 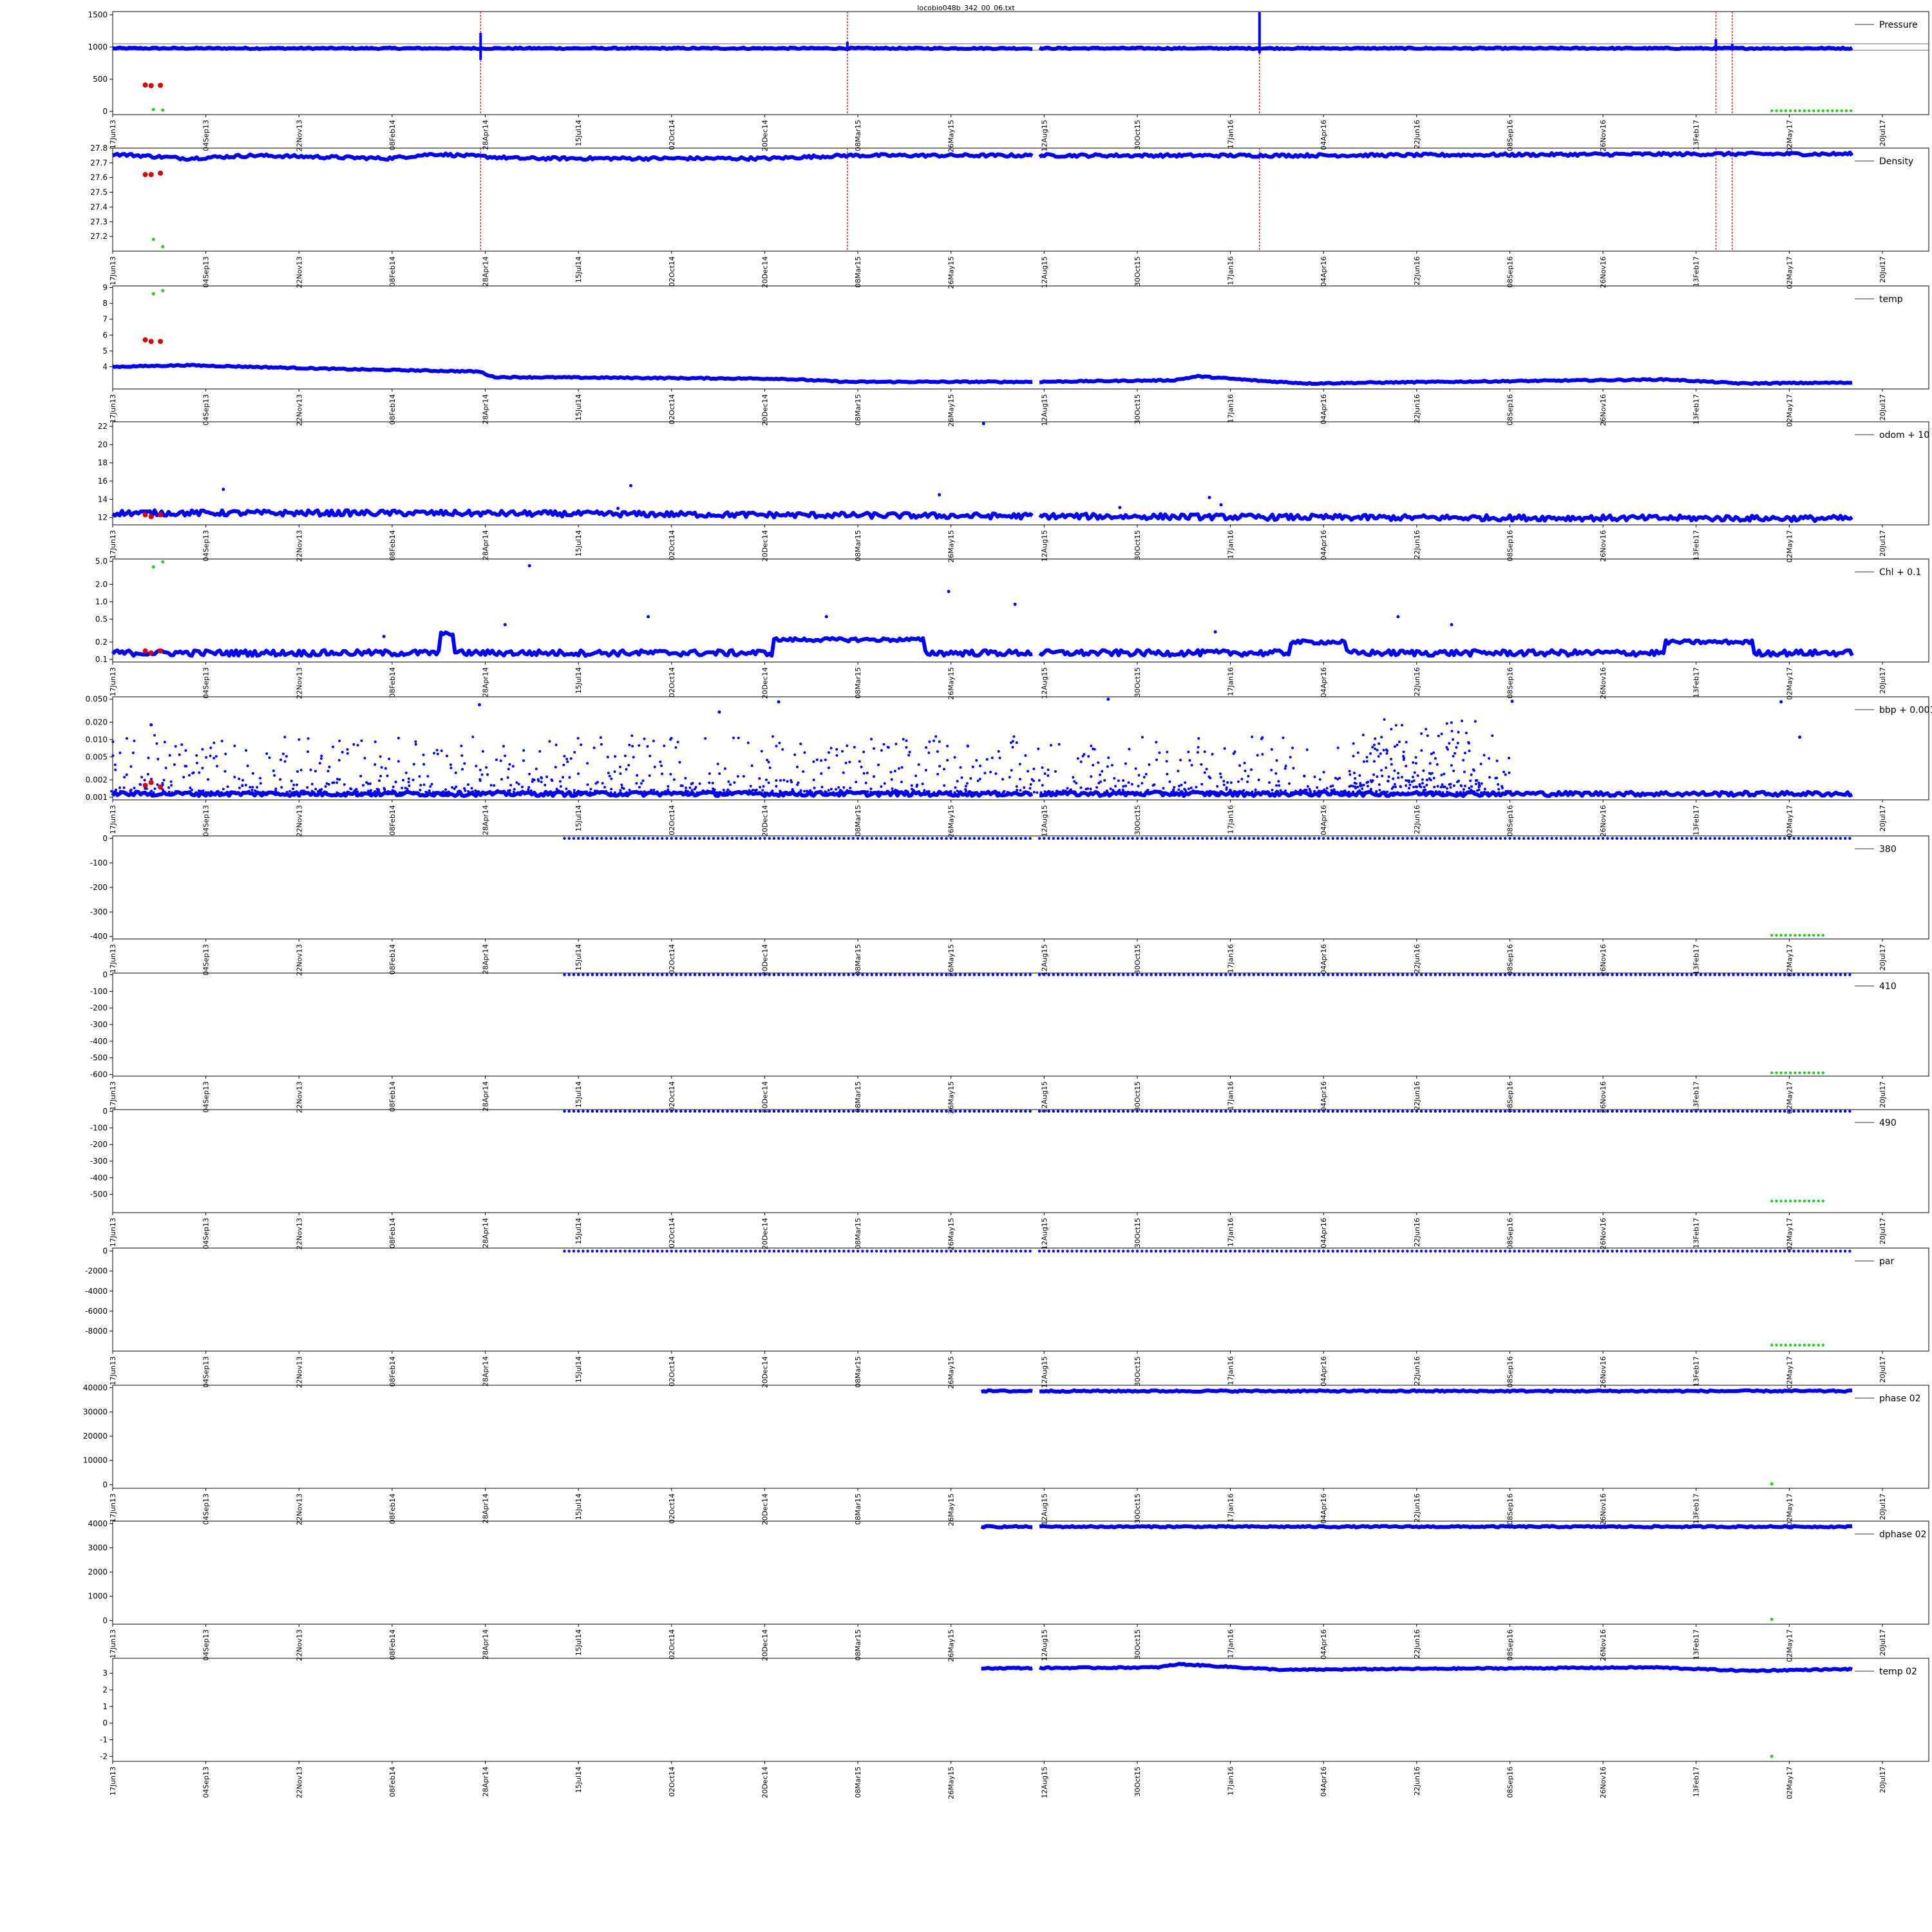 What do you see at coordinates (103, 499) in the screenshot?
I see `y-tick-label: 14` at bounding box center [103, 499].